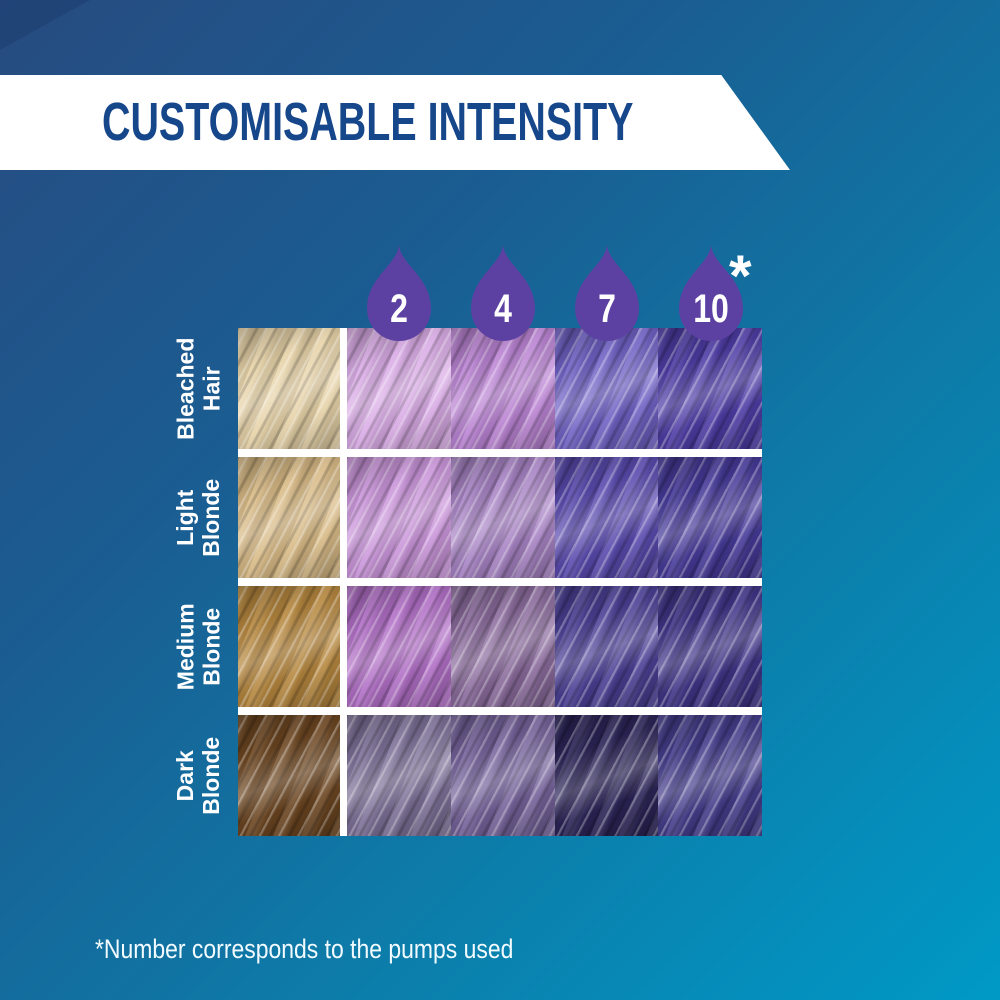 The image size is (1000, 1000). What do you see at coordinates (710, 517) in the screenshot?
I see `swatch-light-pump10` at bounding box center [710, 517].